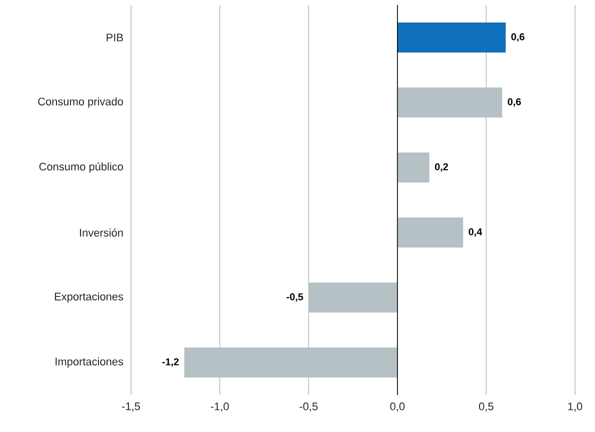 The height and width of the screenshot is (432, 595). I want to click on x-tick-label: -0,5, so click(309, 407).